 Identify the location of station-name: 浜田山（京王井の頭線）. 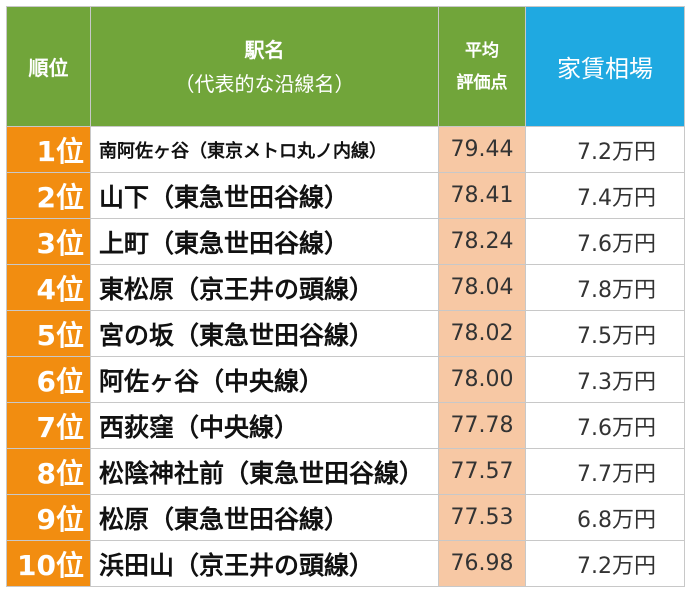
(264, 563).